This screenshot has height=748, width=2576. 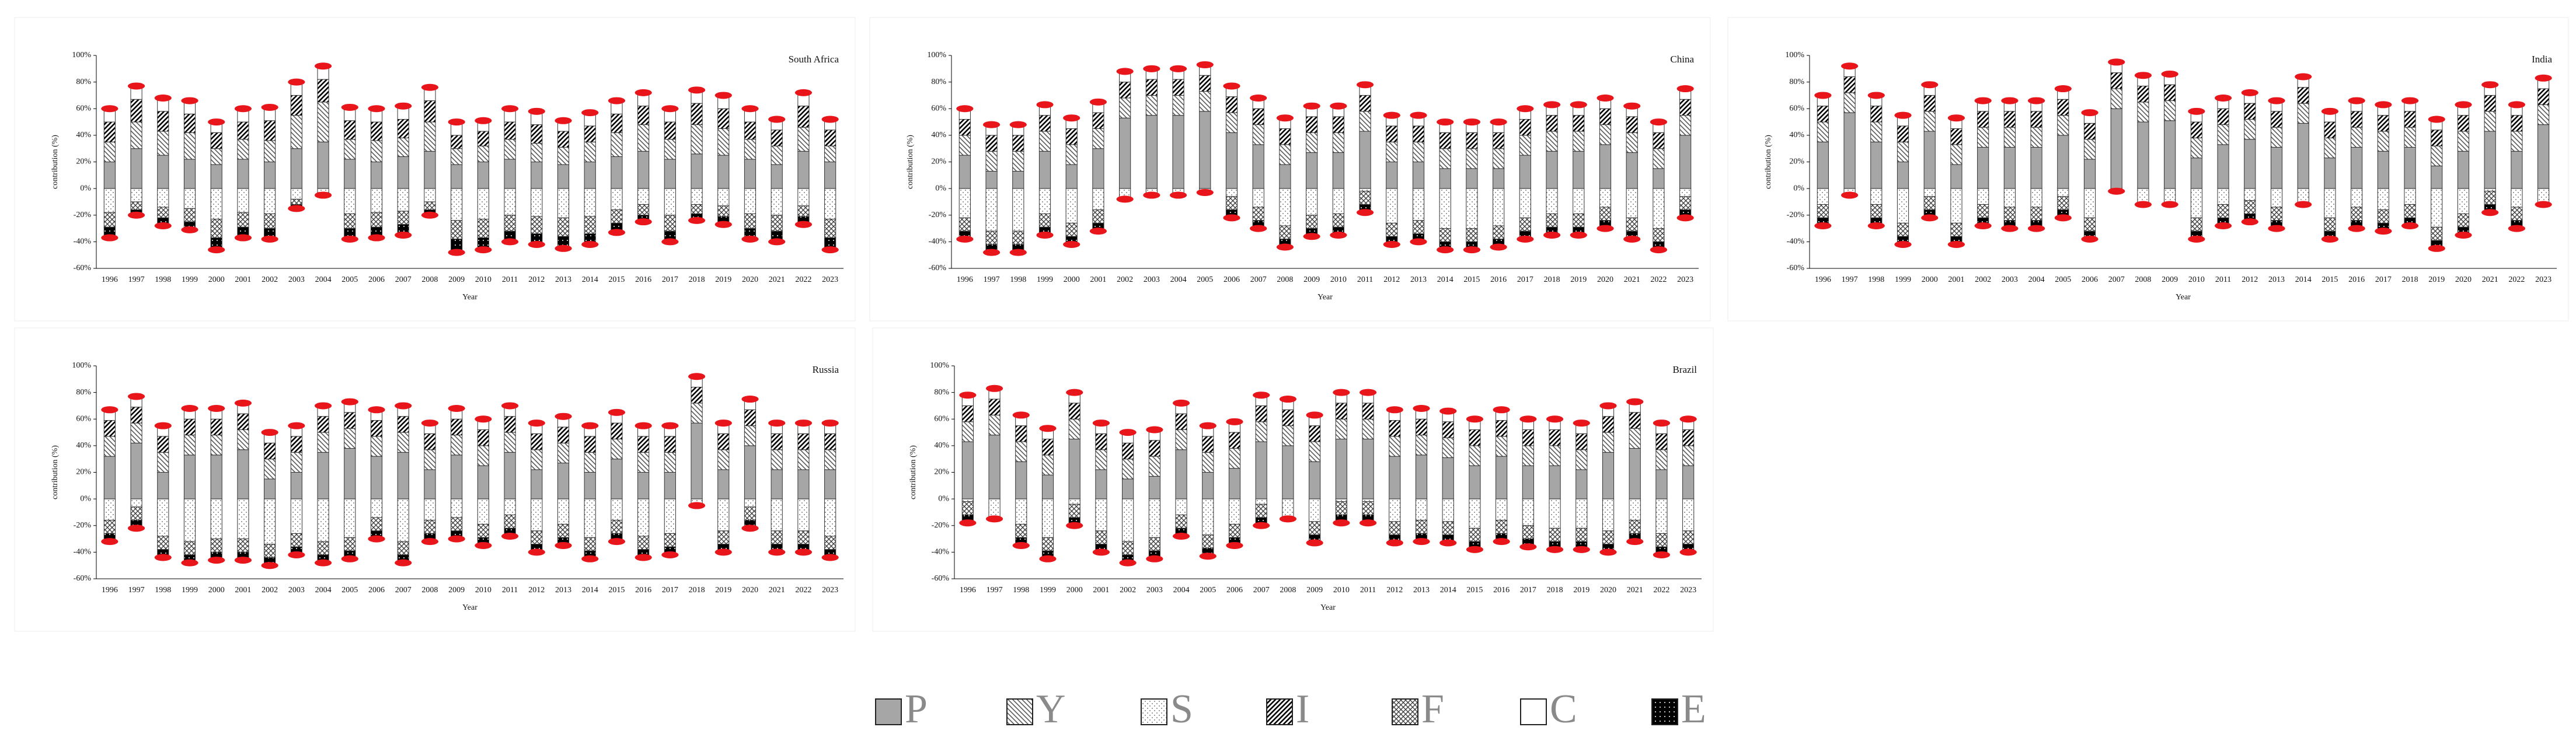 What do you see at coordinates (670, 590) in the screenshot?
I see `x-tick-label: 2017` at bounding box center [670, 590].